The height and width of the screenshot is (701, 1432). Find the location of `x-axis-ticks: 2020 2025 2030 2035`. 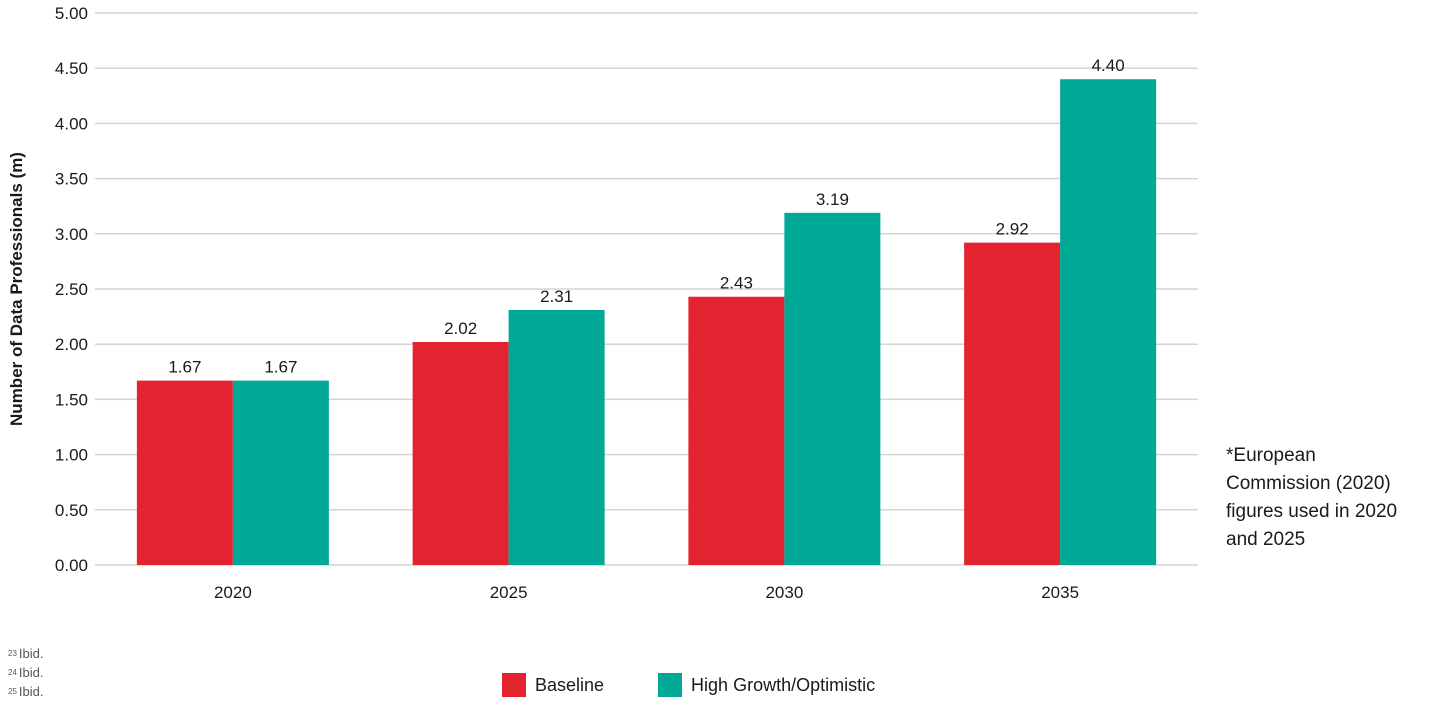

x-axis-ticks: 2020 2025 2030 2035 is located at coordinates (646, 592).